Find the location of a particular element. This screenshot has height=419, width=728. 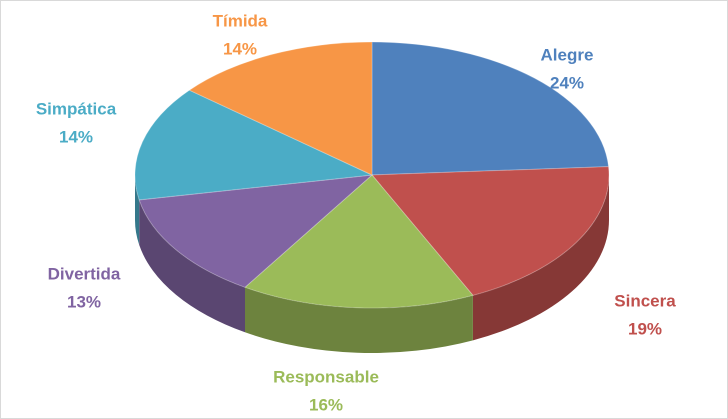

slice-label: Simpática is located at coordinates (76, 108).